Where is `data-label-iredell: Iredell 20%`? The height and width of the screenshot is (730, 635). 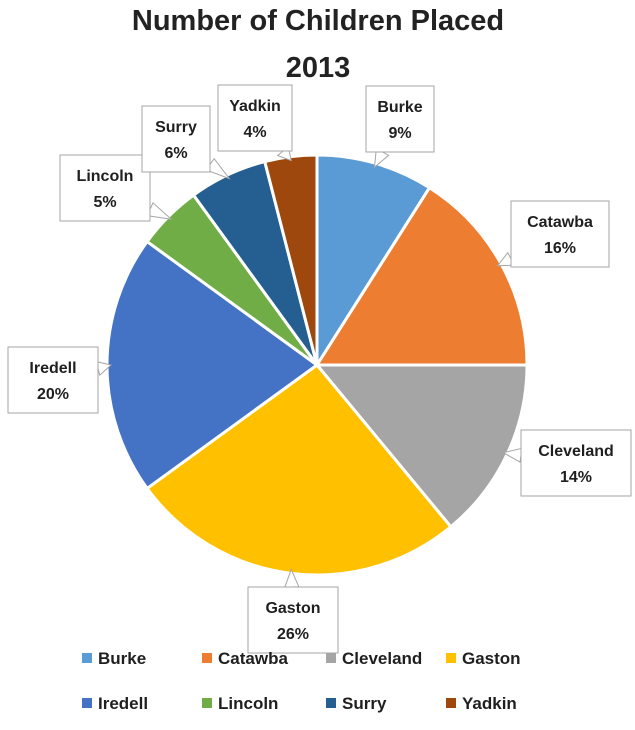 data-label-iredell: Iredell 20% is located at coordinates (60, 380).